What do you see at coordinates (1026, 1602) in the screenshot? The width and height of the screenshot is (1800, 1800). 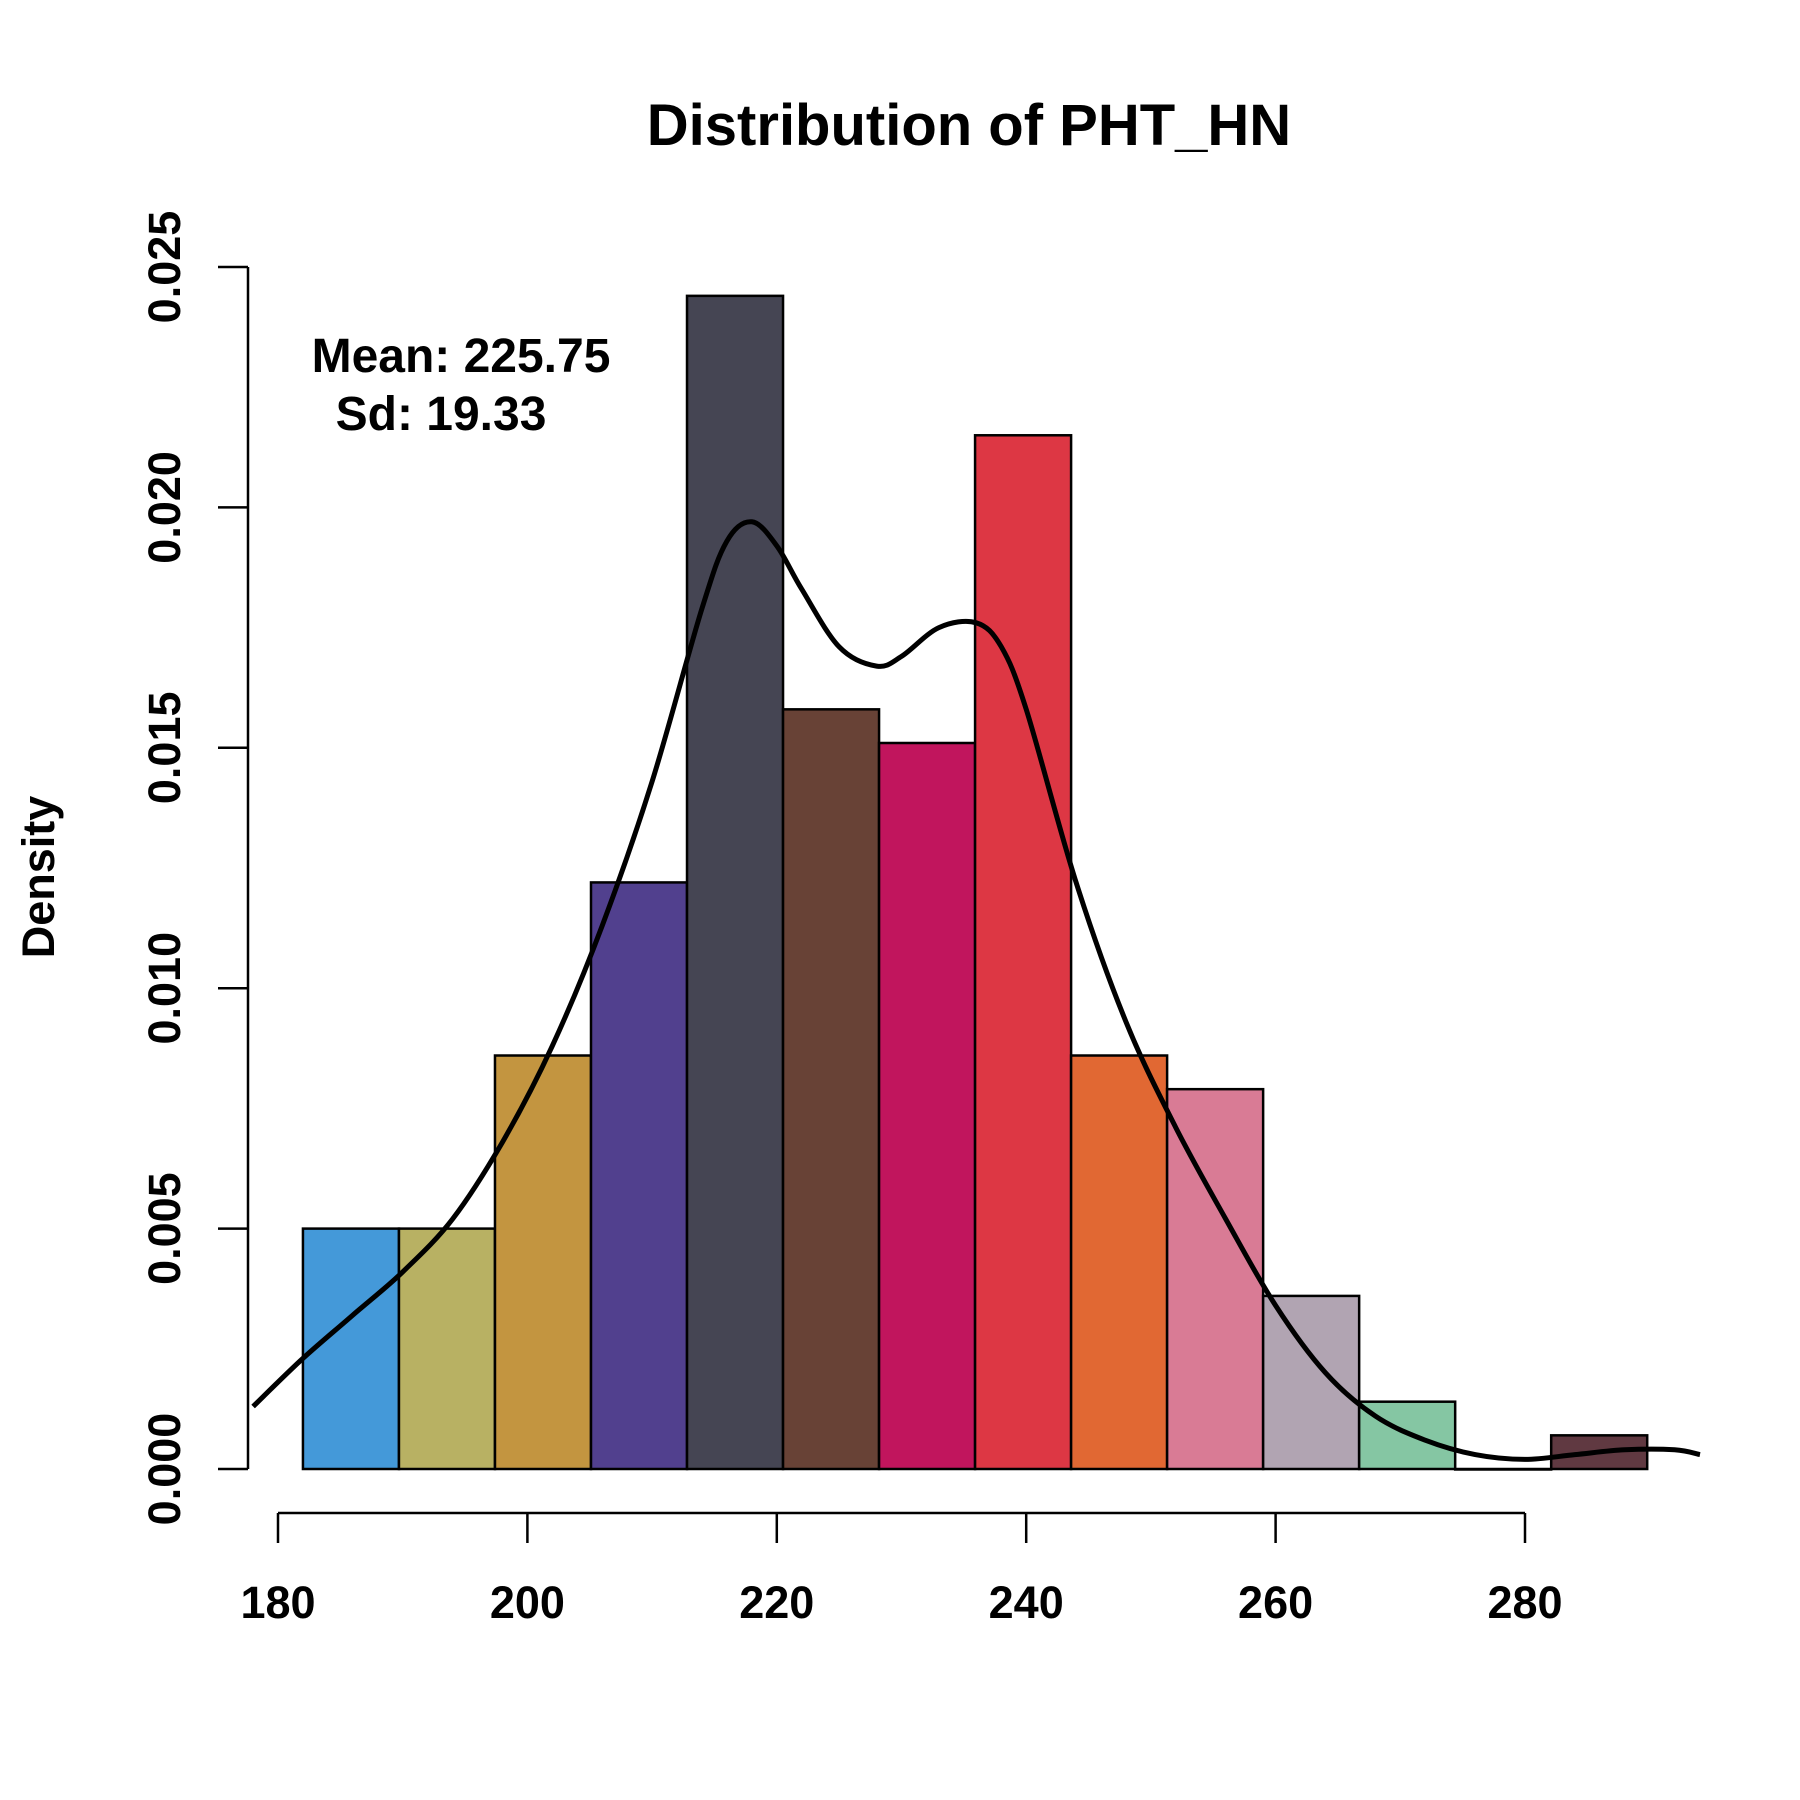 I see `x-tick-label: 240` at bounding box center [1026, 1602].